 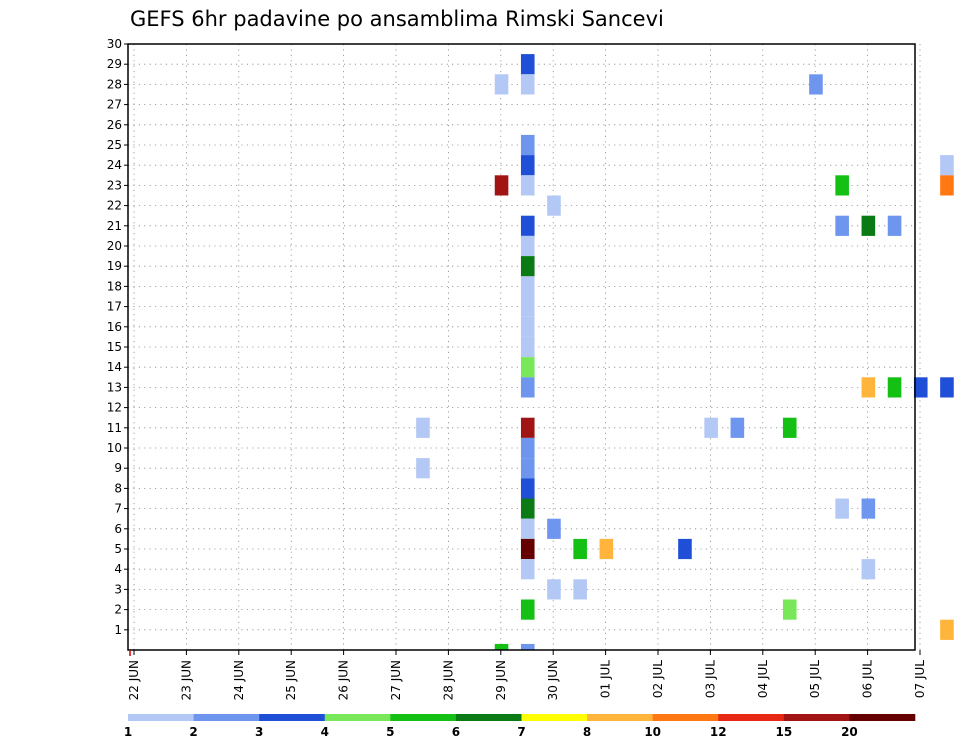 What do you see at coordinates (114, 246) in the screenshot?
I see `y-tick-label: 20` at bounding box center [114, 246].